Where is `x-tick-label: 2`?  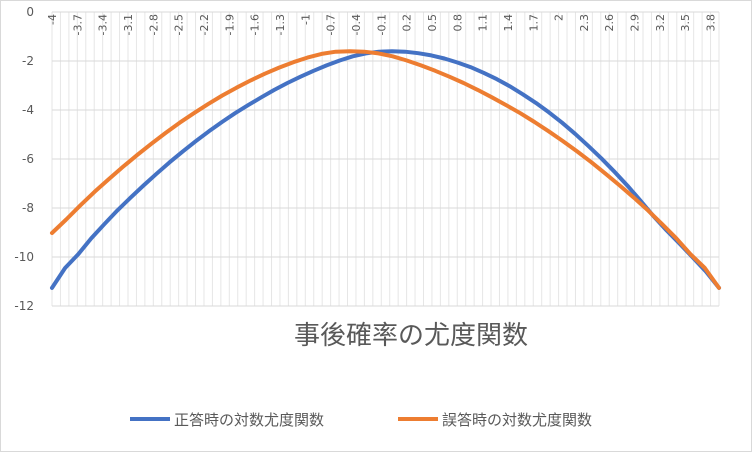
x-tick-label: 2 is located at coordinates (559, 17).